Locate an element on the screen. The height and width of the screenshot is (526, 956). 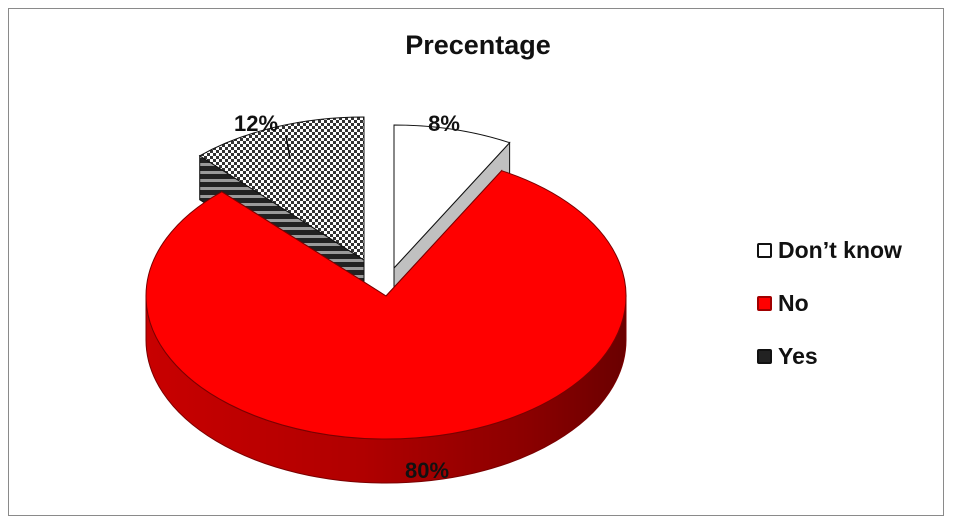
legend-label-dont-know: Don’t know is located at coordinates (840, 249).